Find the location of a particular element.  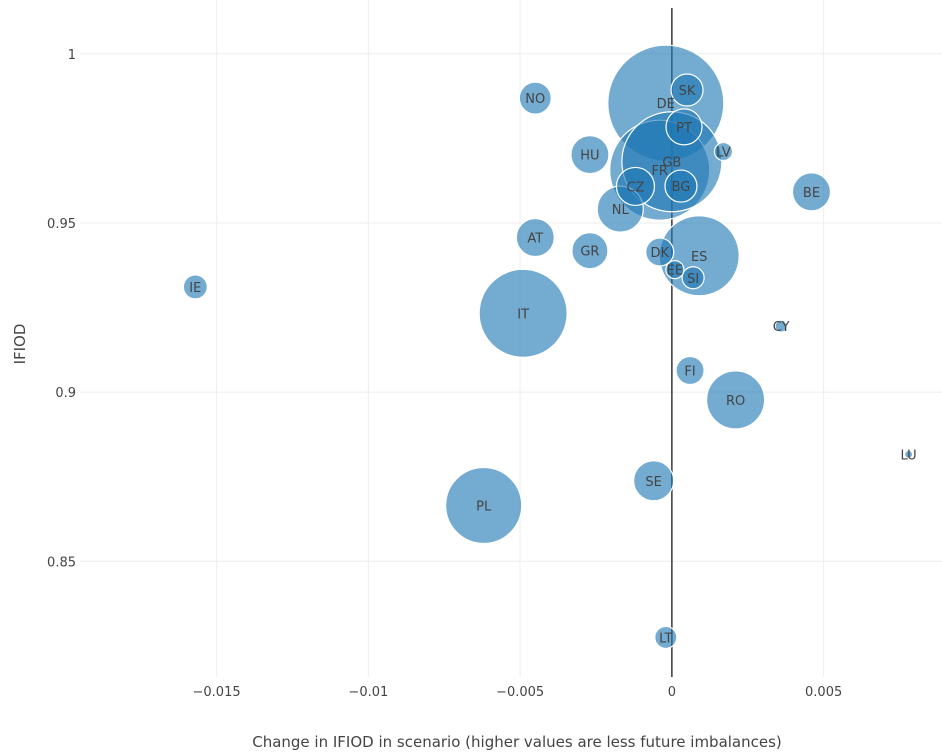

bubble-pl is located at coordinates (484, 505).